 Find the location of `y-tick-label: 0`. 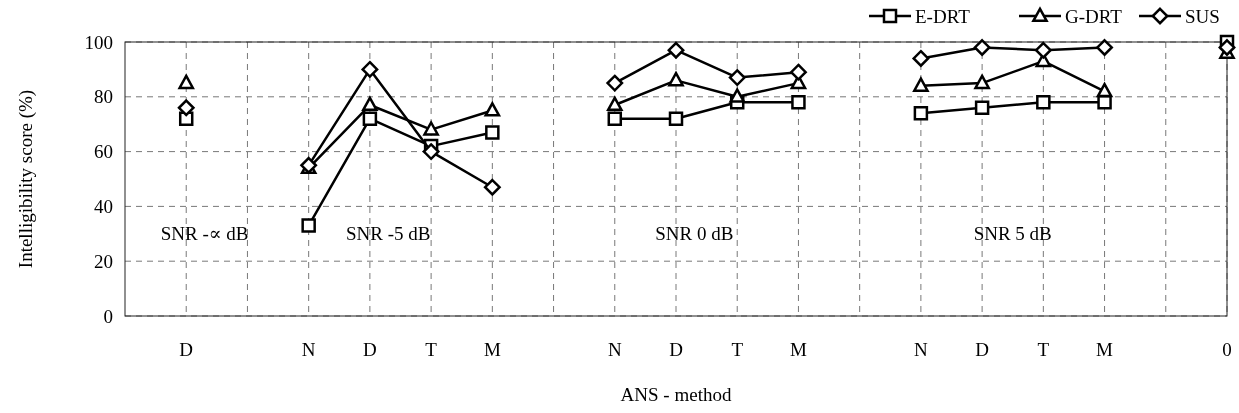

y-tick-label: 0 is located at coordinates (108, 316).